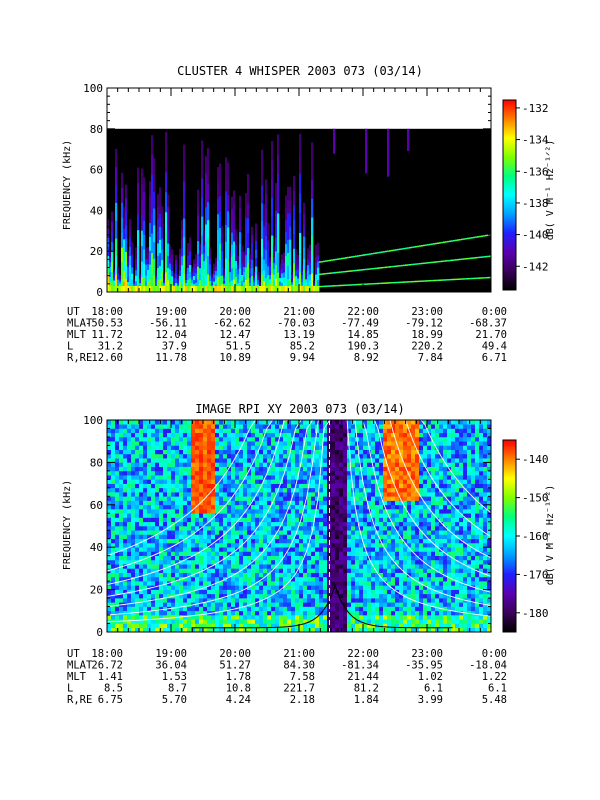  Describe the element at coordinates (79, 358) in the screenshot. I see `panel-1-ephemeris-label: R,RE` at that location.